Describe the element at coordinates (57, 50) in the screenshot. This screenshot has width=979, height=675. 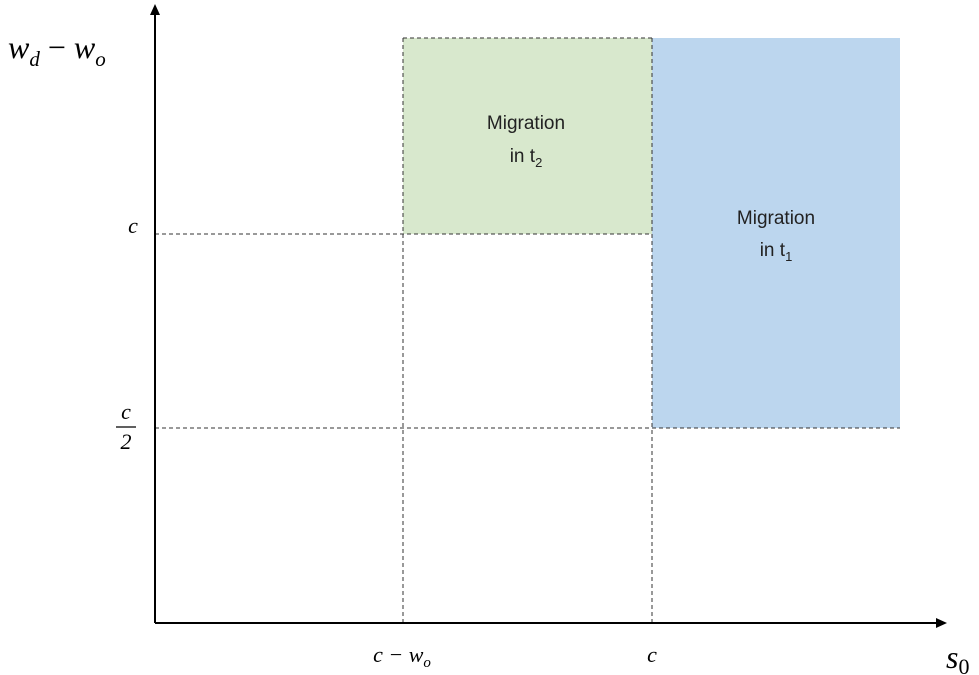
I see `y-axis-label: wd − wo` at that location.